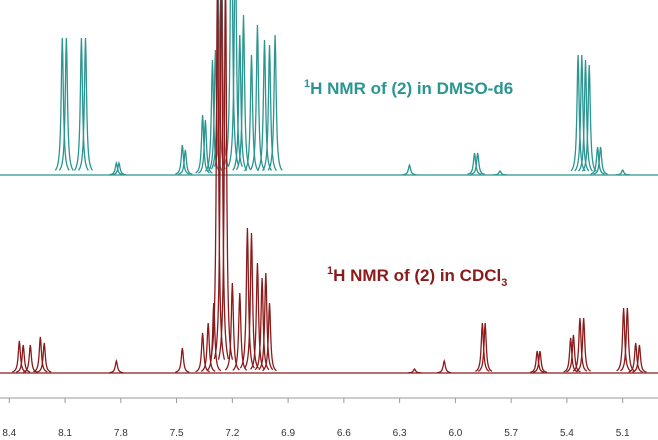 The width and height of the screenshot is (658, 440). I want to click on x-tick-label: 7.2, so click(232, 433).